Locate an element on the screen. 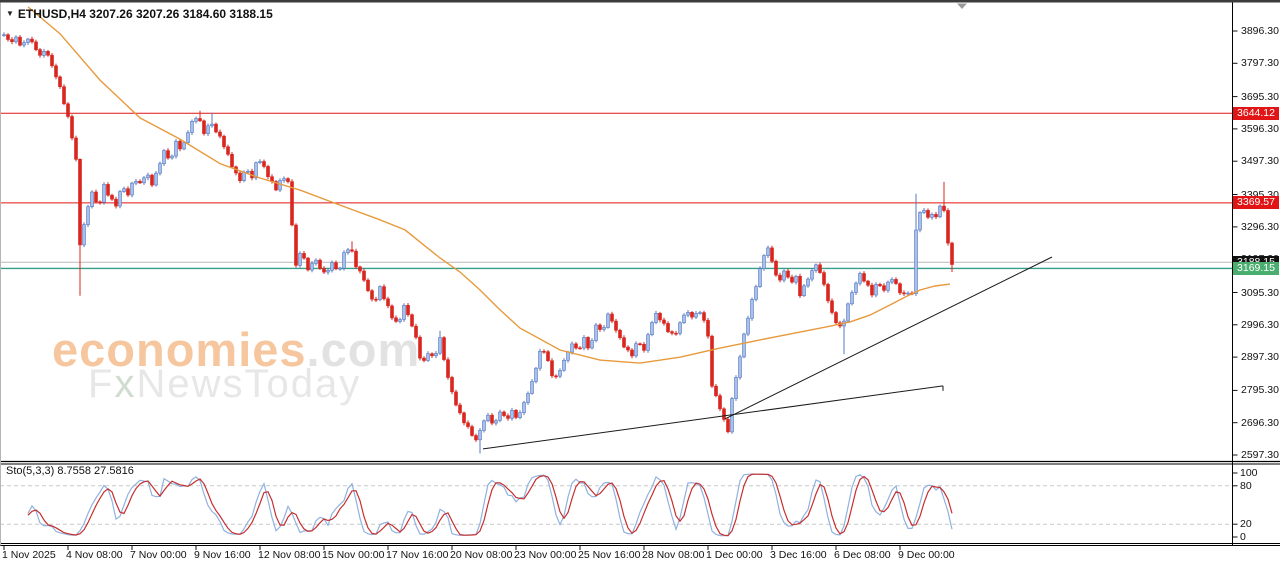 This screenshot has width=1280, height=567. time-axis-label: 17 Nov 16:00 is located at coordinates (417, 555).